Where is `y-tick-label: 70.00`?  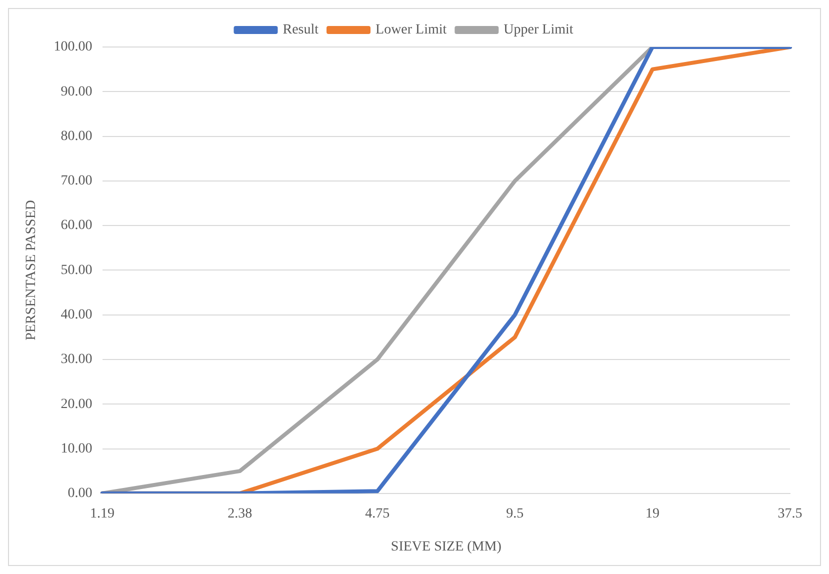 y-tick-label: 70.00 is located at coordinates (76, 181).